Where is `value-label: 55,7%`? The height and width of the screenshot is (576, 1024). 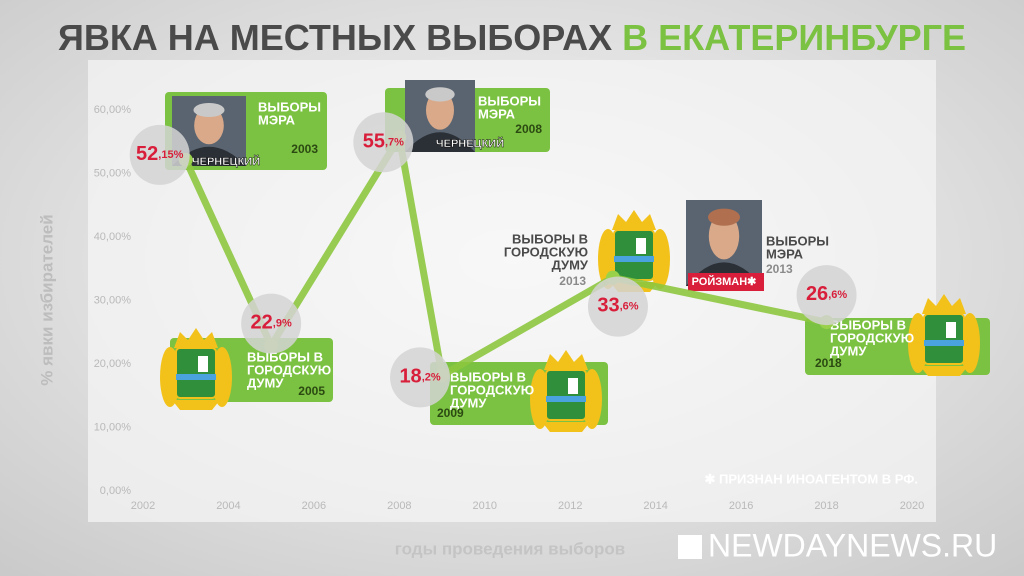 value-label: 55,7% is located at coordinates (383, 142).